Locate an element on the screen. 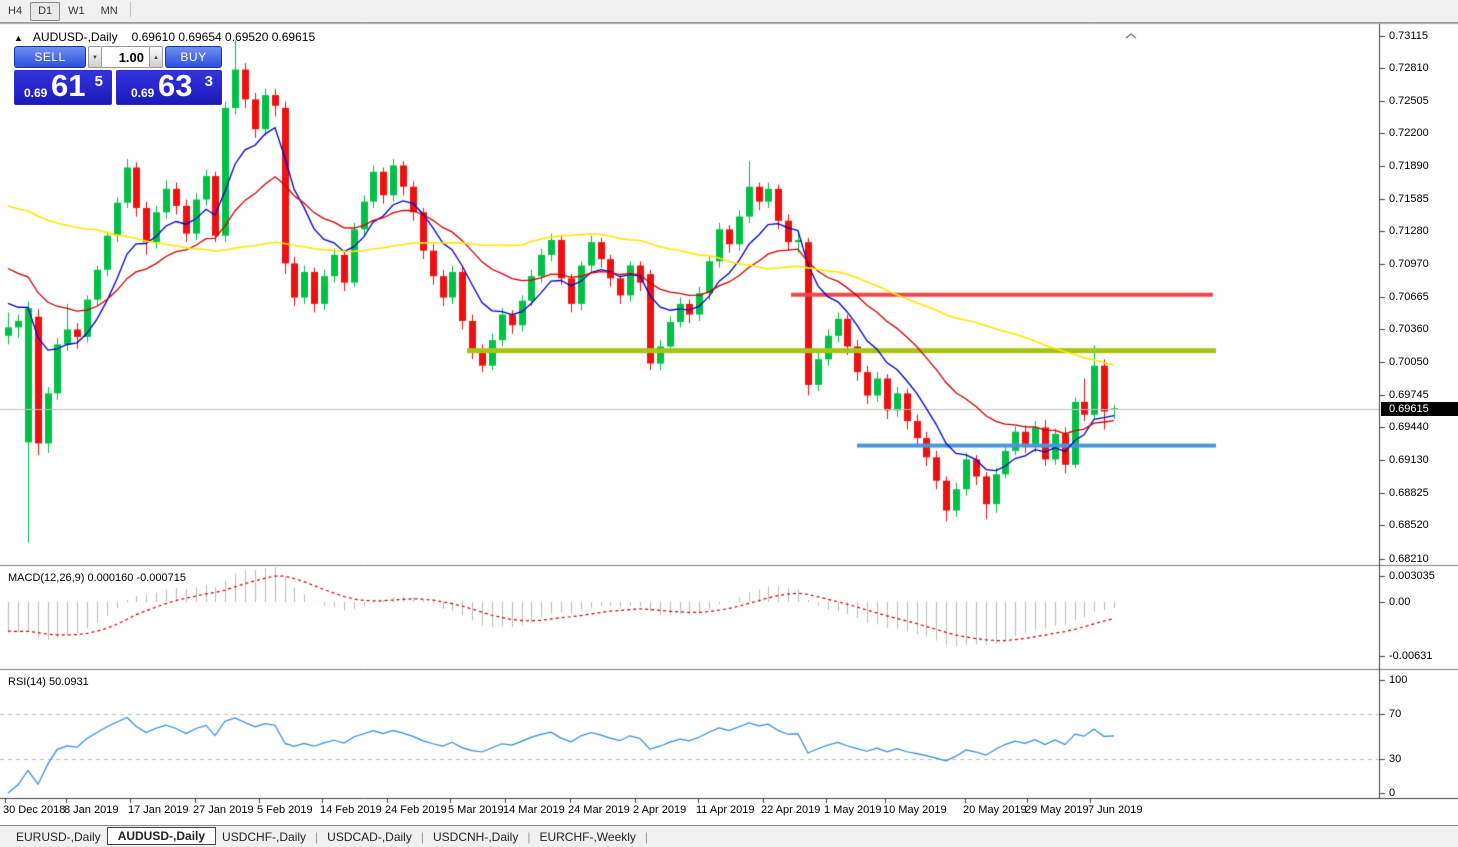 The height and width of the screenshot is (847, 1458). timeframe-button-h4: H4 is located at coordinates (15, 11).